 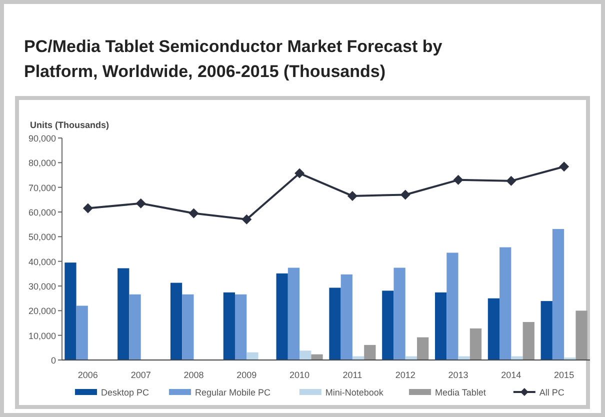 What do you see at coordinates (354, 393) in the screenshot?
I see `legend-label: Mini-Notebook` at bounding box center [354, 393].